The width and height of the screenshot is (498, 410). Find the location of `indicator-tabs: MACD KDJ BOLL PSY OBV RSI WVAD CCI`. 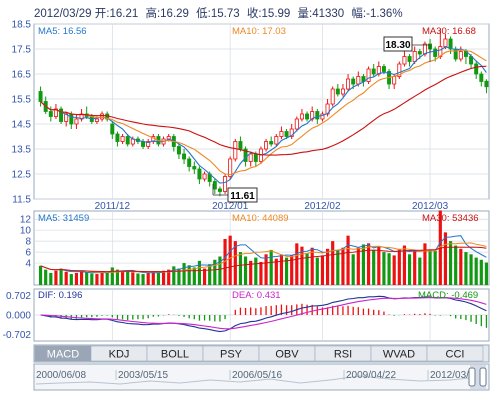

indicator-tabs: MACD KDJ BOLL PSY OBV RSI WVAD CCI is located at coordinates (259, 353).